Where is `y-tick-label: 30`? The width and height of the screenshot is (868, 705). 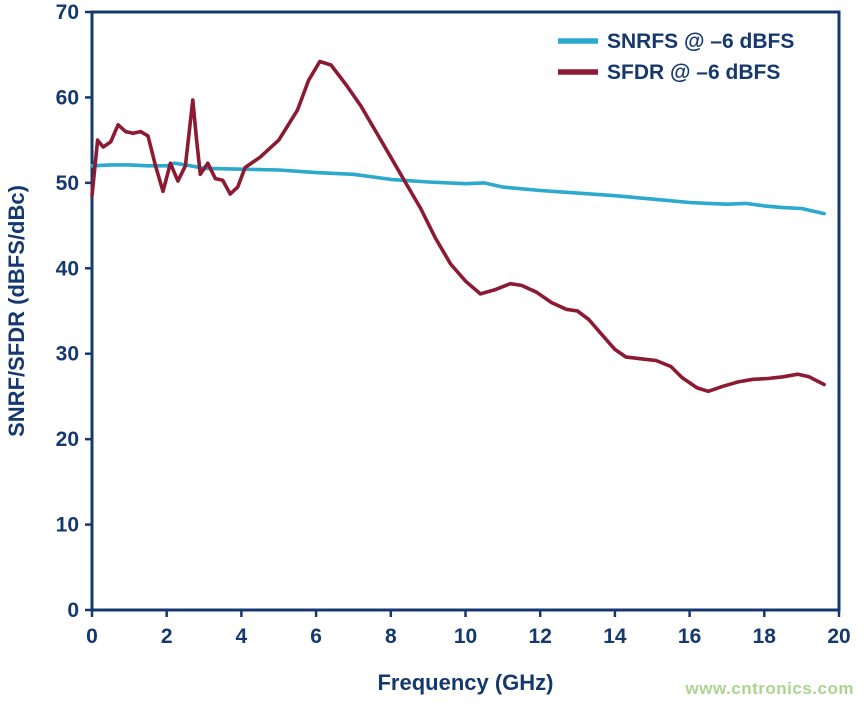 y-tick-label: 30 is located at coordinates (67, 354).